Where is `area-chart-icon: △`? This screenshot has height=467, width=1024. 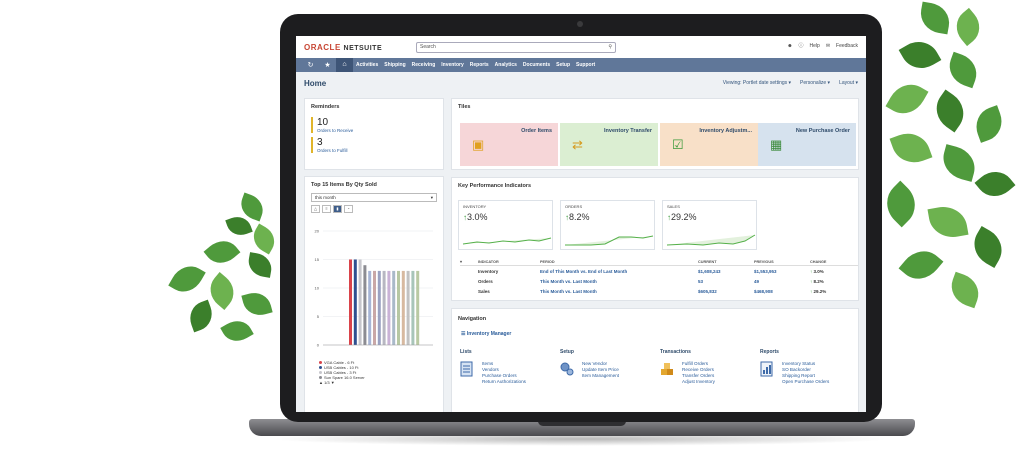
area-chart-icon: △ is located at coordinates (315, 209).